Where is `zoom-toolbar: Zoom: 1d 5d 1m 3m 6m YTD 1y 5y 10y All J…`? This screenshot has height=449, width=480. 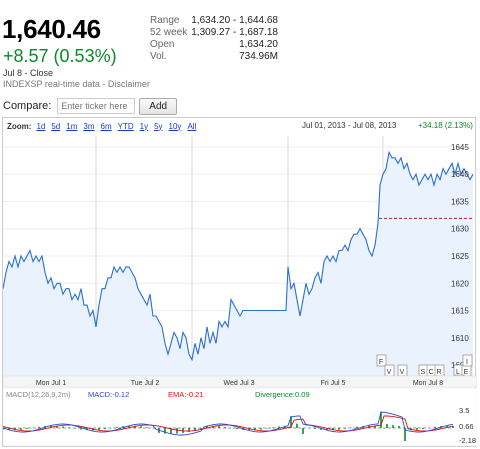 zoom-toolbar: Zoom: 1d 5d 1m 3m 6m YTD 1y 5y 10y All J… is located at coordinates (239, 126).